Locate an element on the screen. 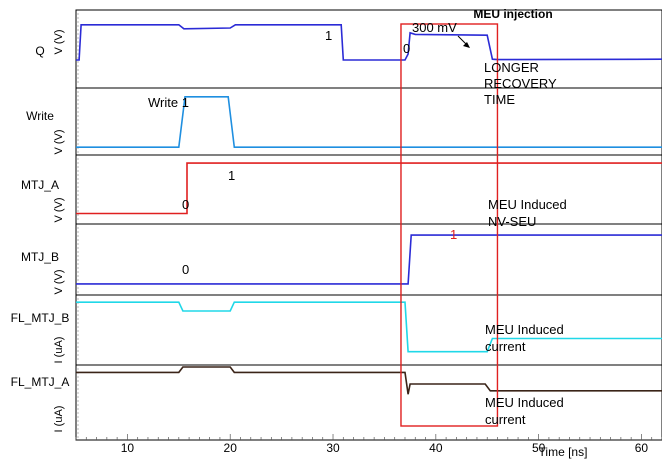  trace-mtj_a is located at coordinates (369, 188).